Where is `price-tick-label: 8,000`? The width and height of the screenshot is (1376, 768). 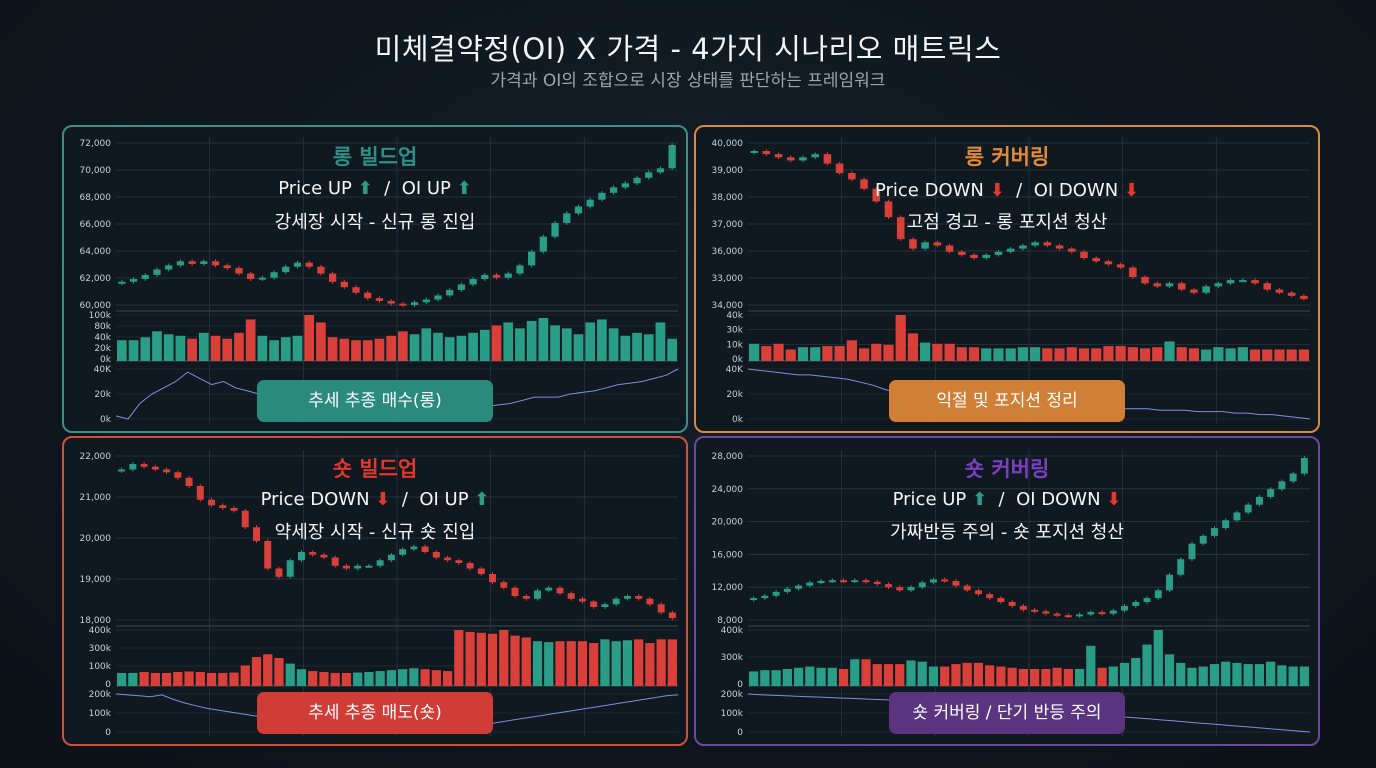
price-tick-label: 8,000 is located at coordinates (730, 621).